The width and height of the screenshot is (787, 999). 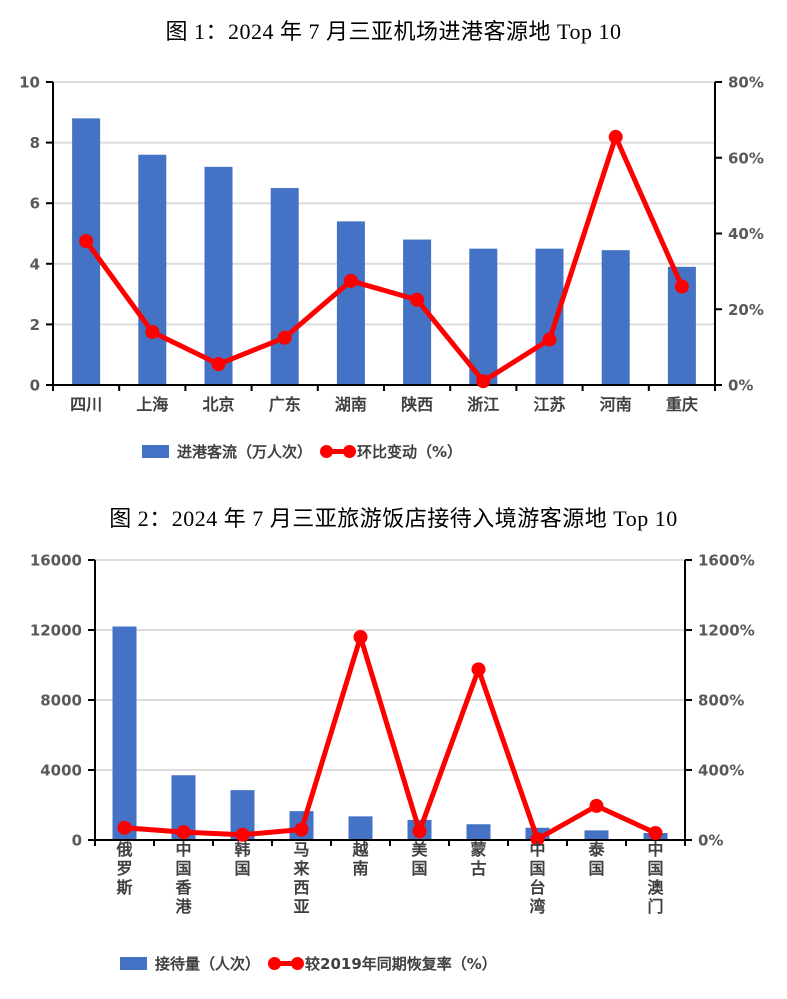 I want to click on left-axis-tick-label: 6, so click(x=35, y=204).